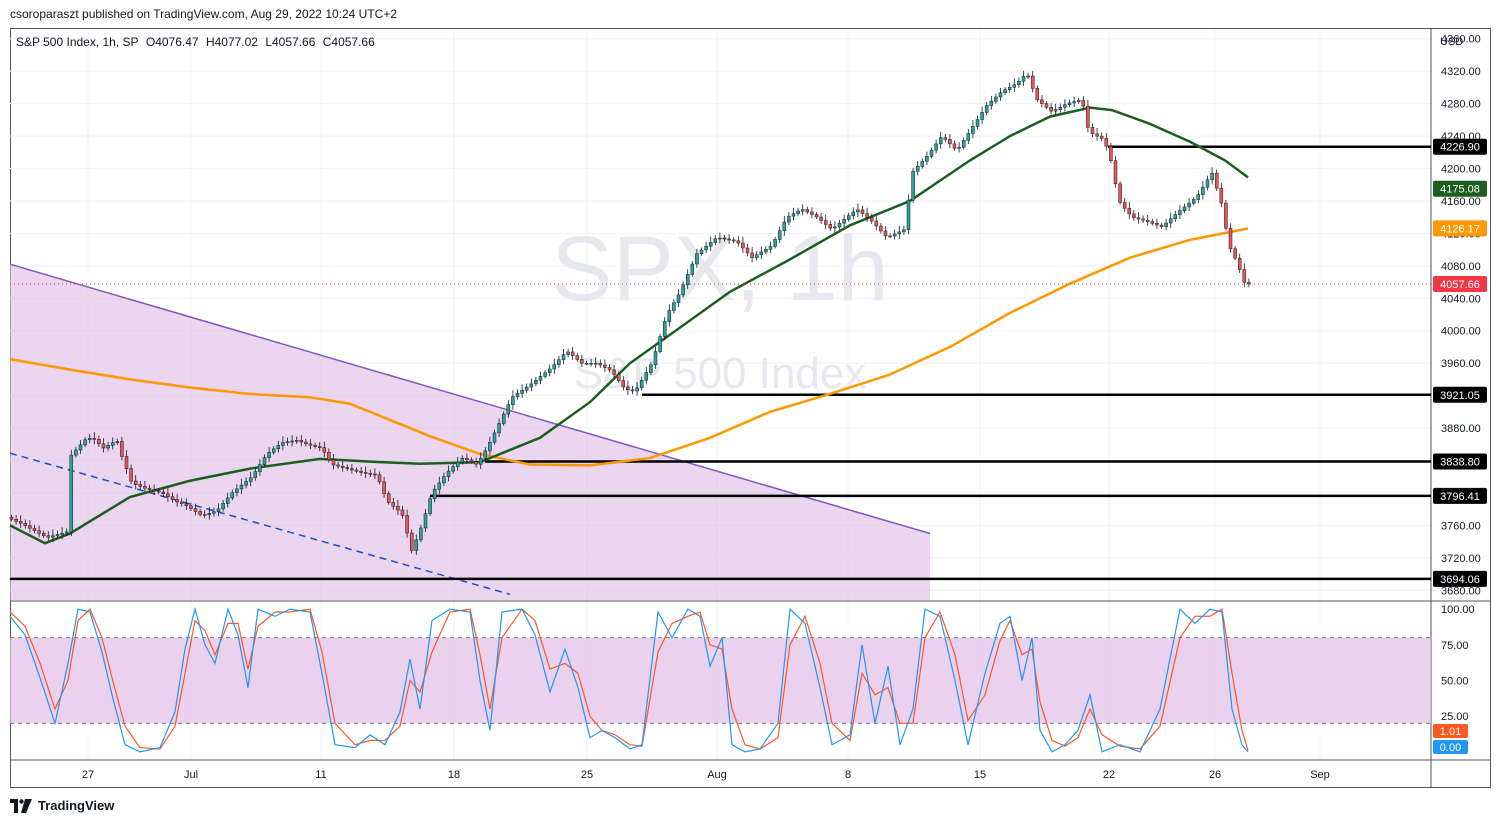 The height and width of the screenshot is (824, 1501). I want to click on tradingview-logo: TradingView, so click(62, 805).